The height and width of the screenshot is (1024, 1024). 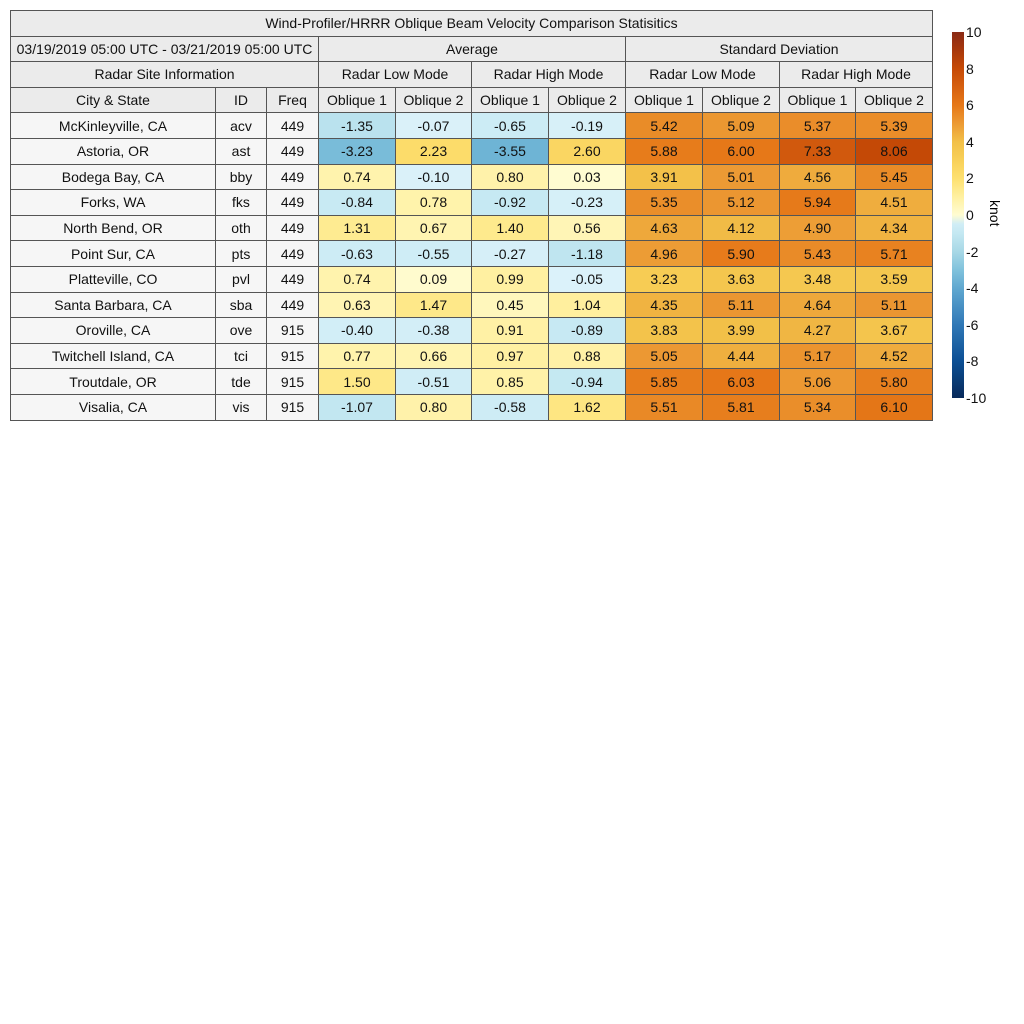 What do you see at coordinates (113, 407) in the screenshot?
I see `city-cell: Visalia, CA` at bounding box center [113, 407].